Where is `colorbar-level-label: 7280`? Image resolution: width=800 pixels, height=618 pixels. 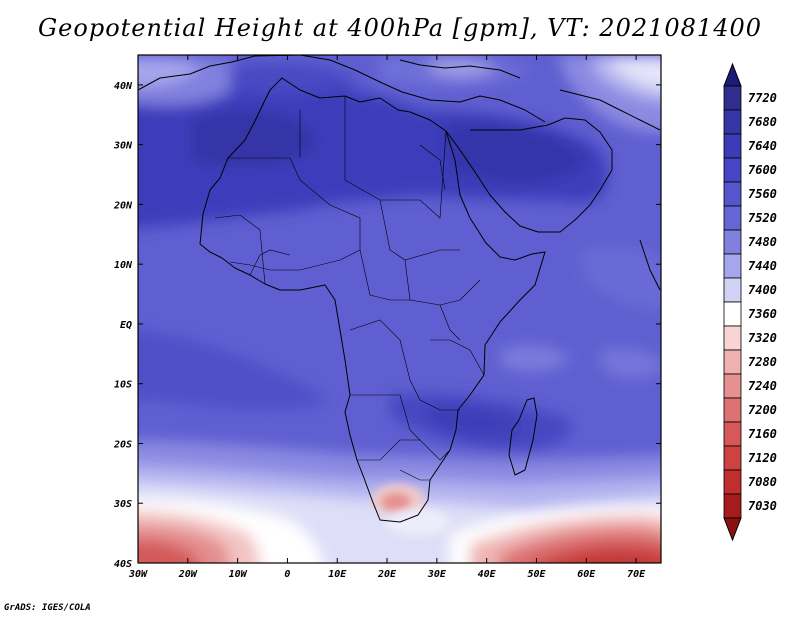 colorbar-level-label: 7280 is located at coordinates (762, 362).